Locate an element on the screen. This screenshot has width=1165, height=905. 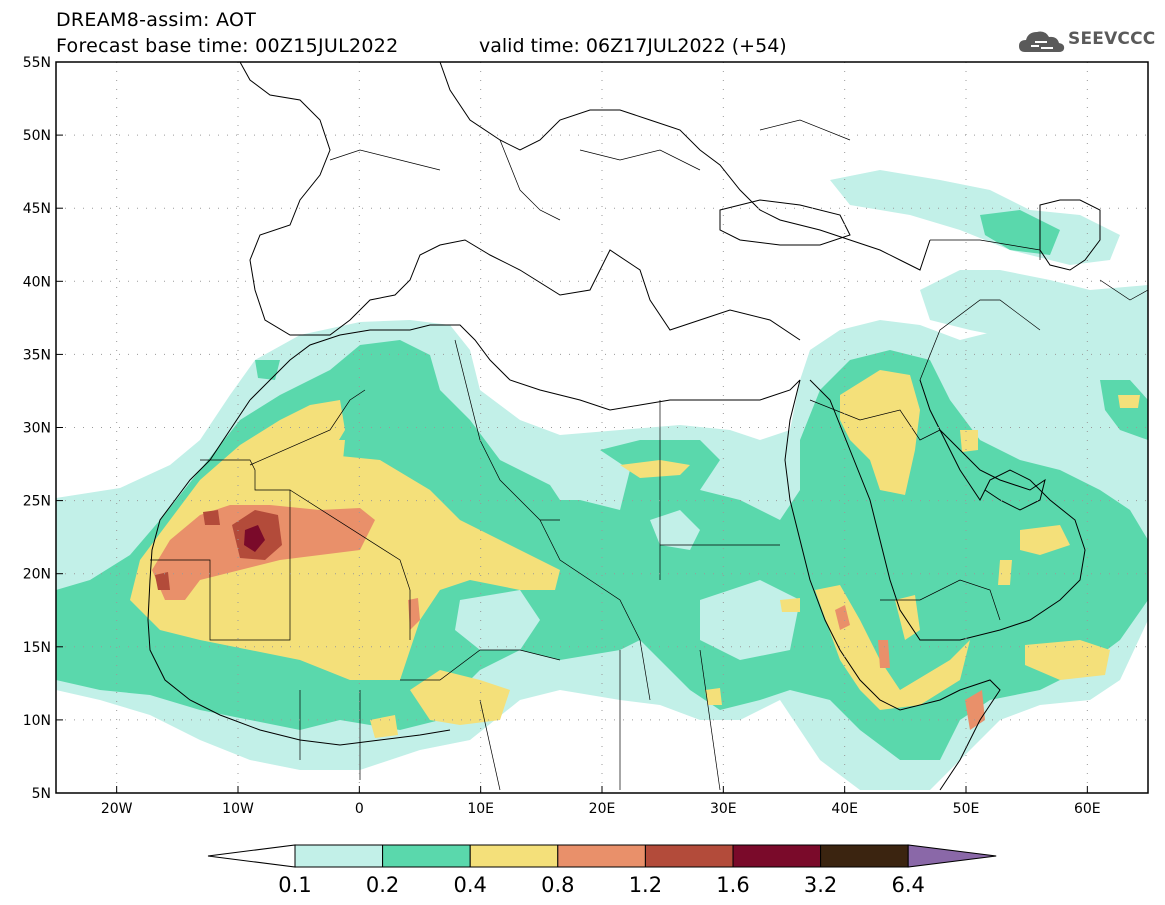
lon-tick-label: 10E is located at coordinates (480, 809).